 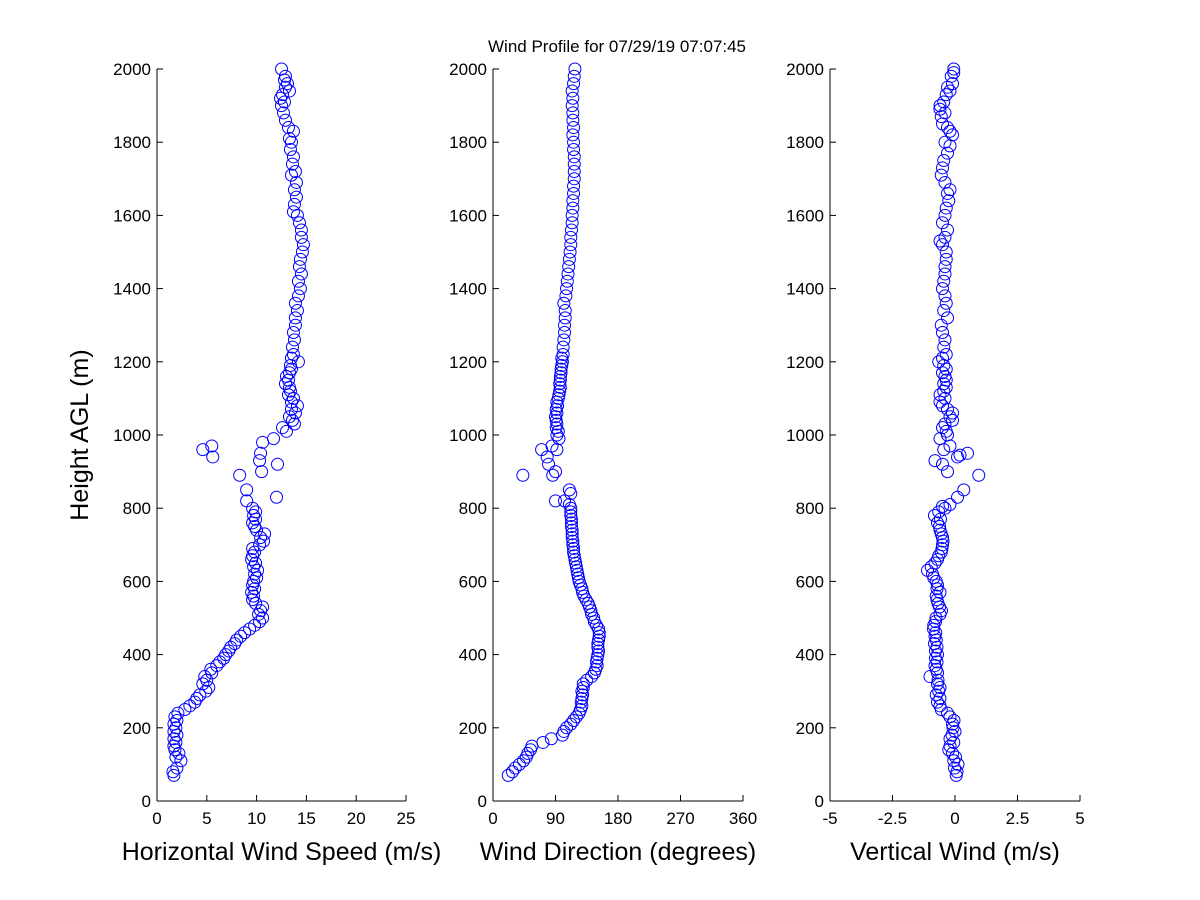 I want to click on y-tick-label: 1000, so click(x=805, y=435).